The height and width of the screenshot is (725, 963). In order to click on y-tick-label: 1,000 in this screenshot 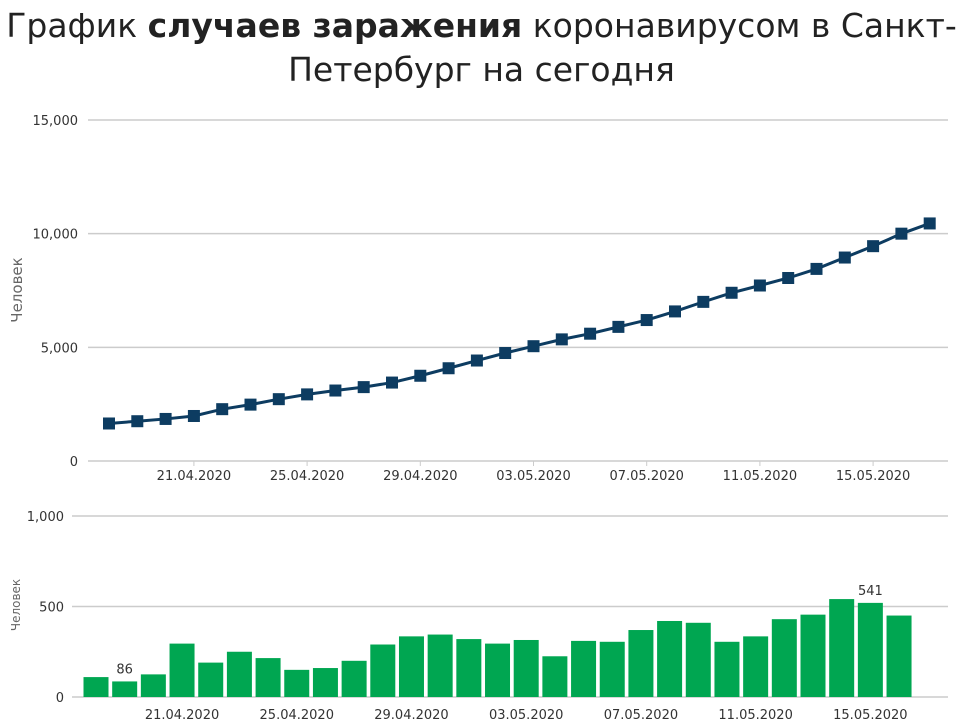, I will do `click(45, 517)`.